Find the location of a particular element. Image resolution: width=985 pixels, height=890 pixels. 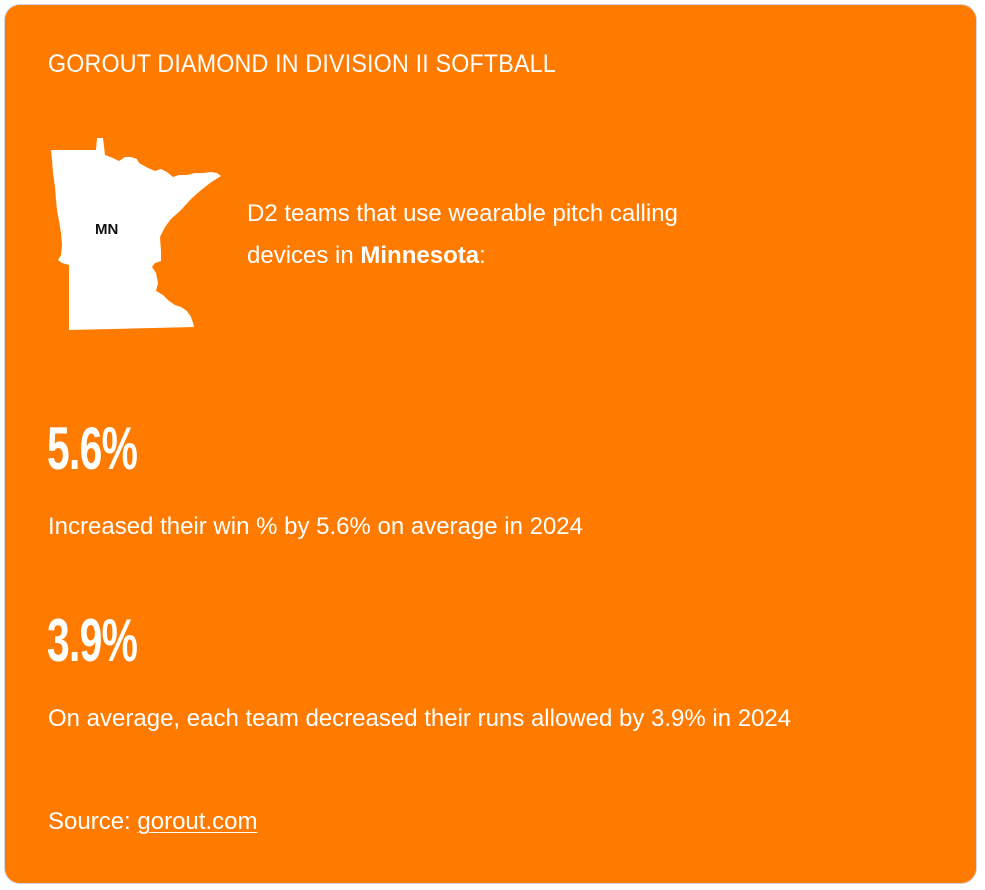

source-label: Source: is located at coordinates (93, 821).